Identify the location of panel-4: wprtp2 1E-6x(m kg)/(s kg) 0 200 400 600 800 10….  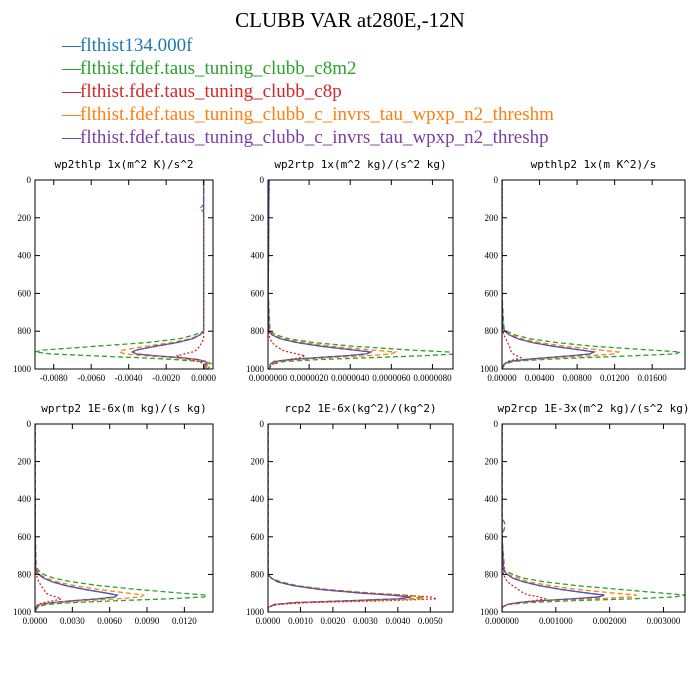
(113, 514).